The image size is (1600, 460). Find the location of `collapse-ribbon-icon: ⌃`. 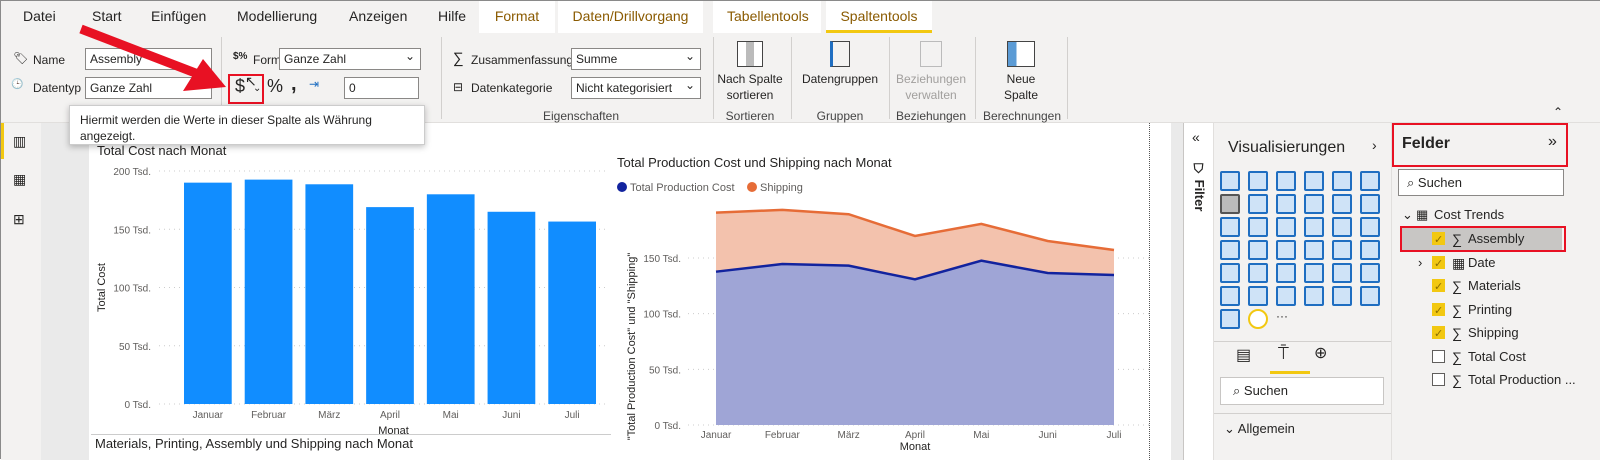

collapse-ribbon-icon: ⌃ is located at coordinates (1558, 112).